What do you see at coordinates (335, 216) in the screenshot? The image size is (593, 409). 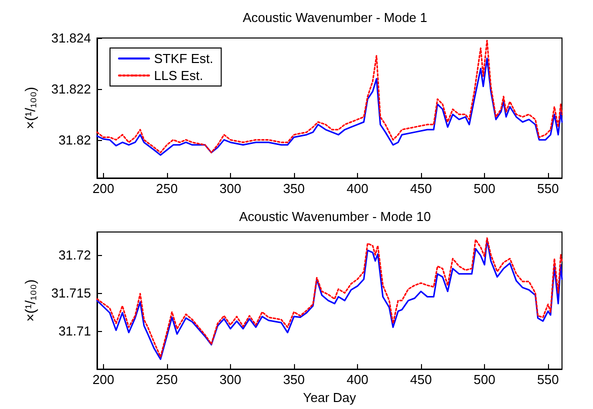 I see `chart-title: Acoustic Wavenumber - Mode 10` at bounding box center [335, 216].